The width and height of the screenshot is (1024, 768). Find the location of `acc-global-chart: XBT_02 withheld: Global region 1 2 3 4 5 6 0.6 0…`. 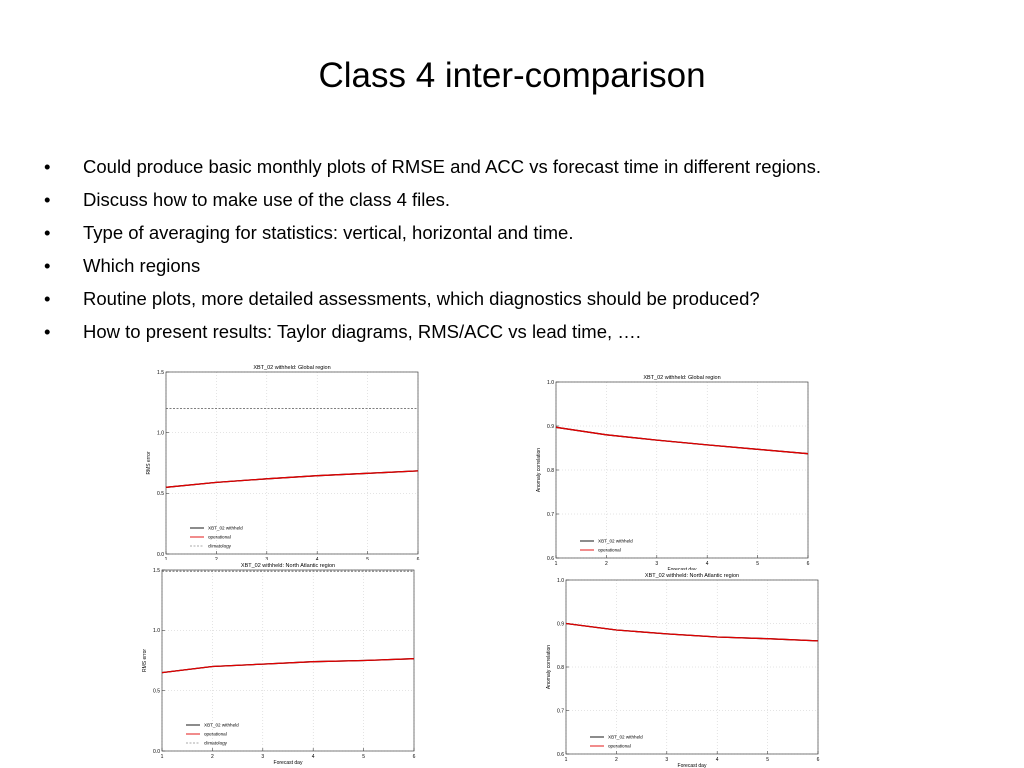

acc-global-chart: XBT_02 withheld: Global region 1 2 3 4 5 6 0.6 0… is located at coordinates (674, 472).